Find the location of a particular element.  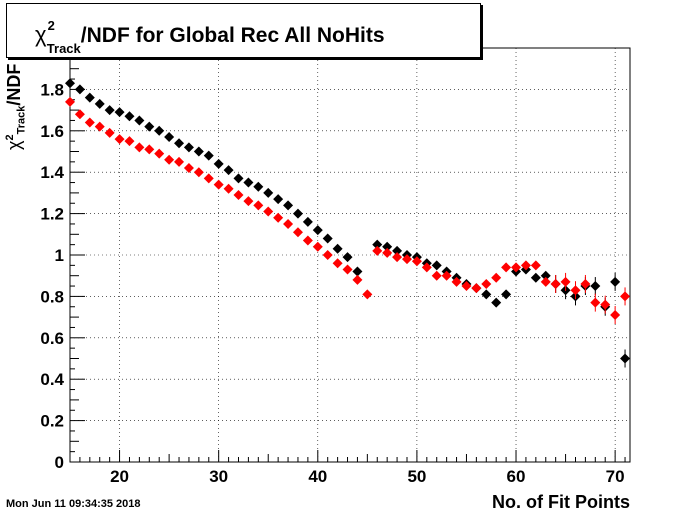

y-tick-label: 1 is located at coordinates (59, 255).